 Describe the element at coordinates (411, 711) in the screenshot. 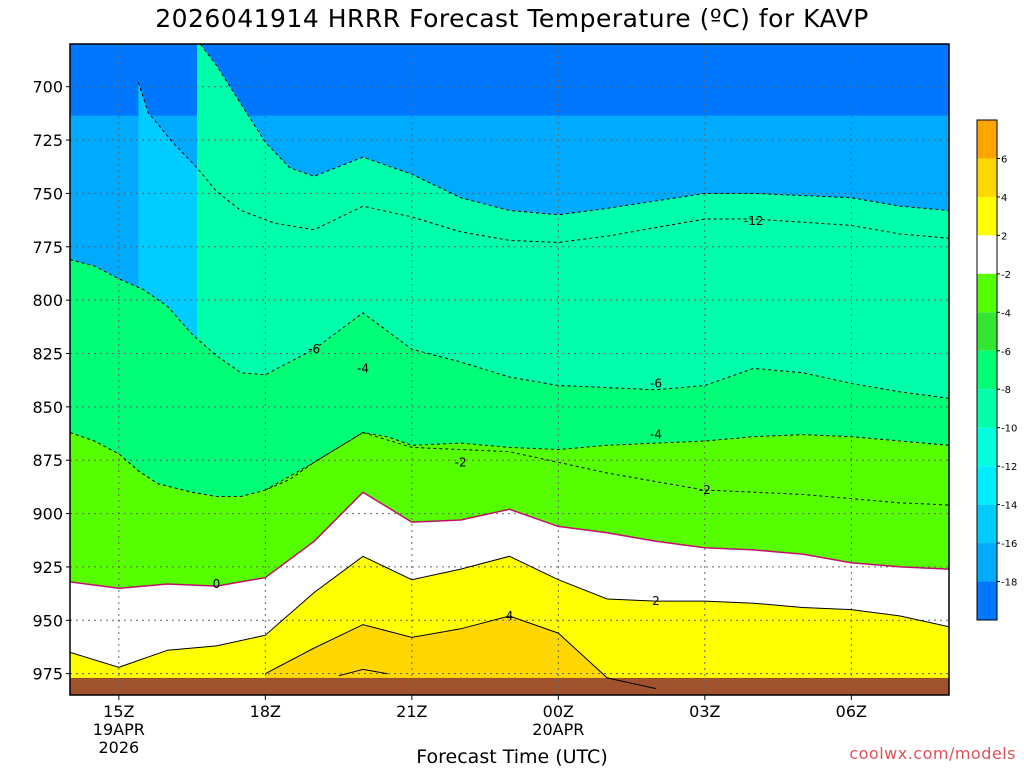

I see `x-tick-label: 21Z` at that location.